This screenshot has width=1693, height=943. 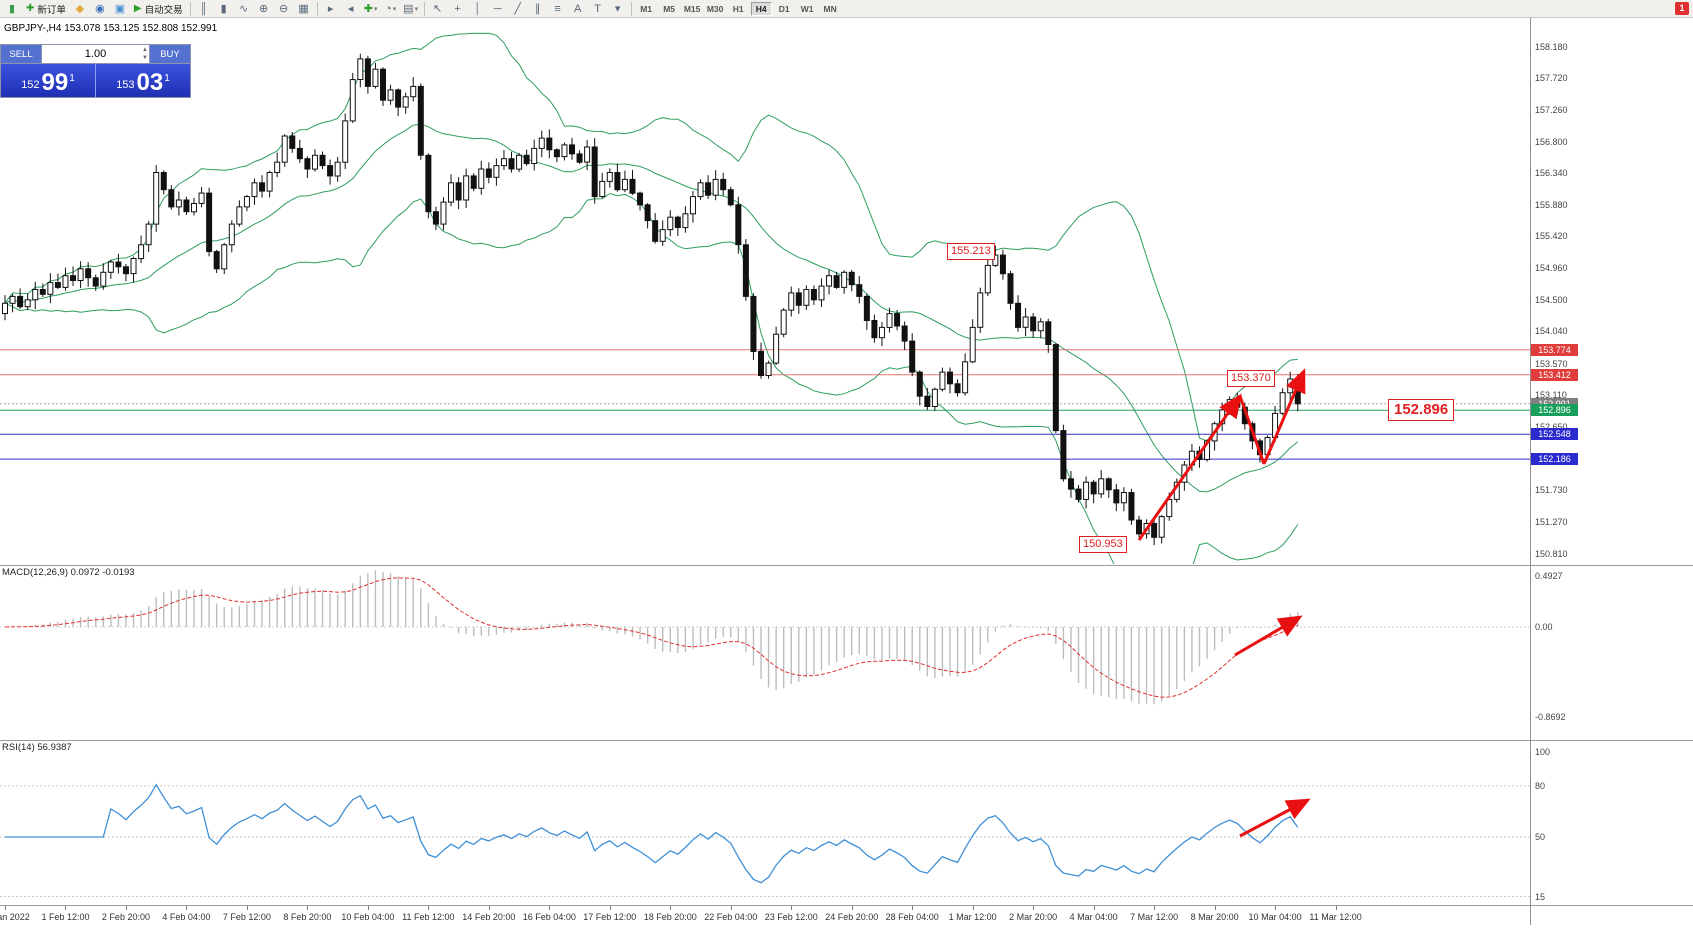 I want to click on timeframe-H4: H4, so click(x=761, y=8).